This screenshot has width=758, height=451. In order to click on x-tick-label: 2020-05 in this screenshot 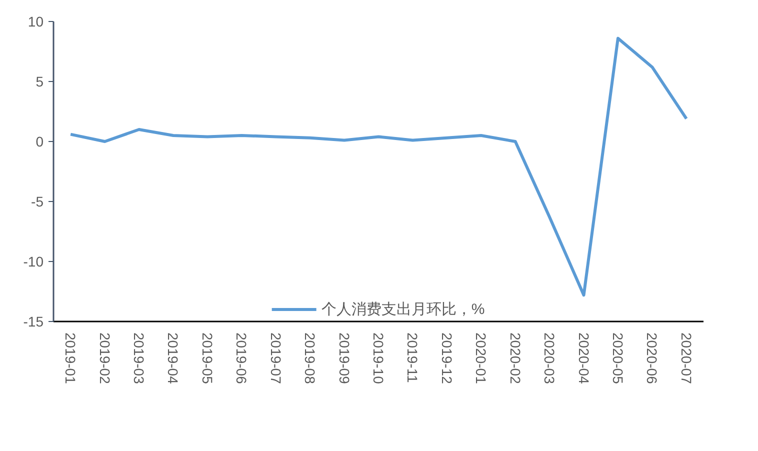, I will do `click(618, 358)`.